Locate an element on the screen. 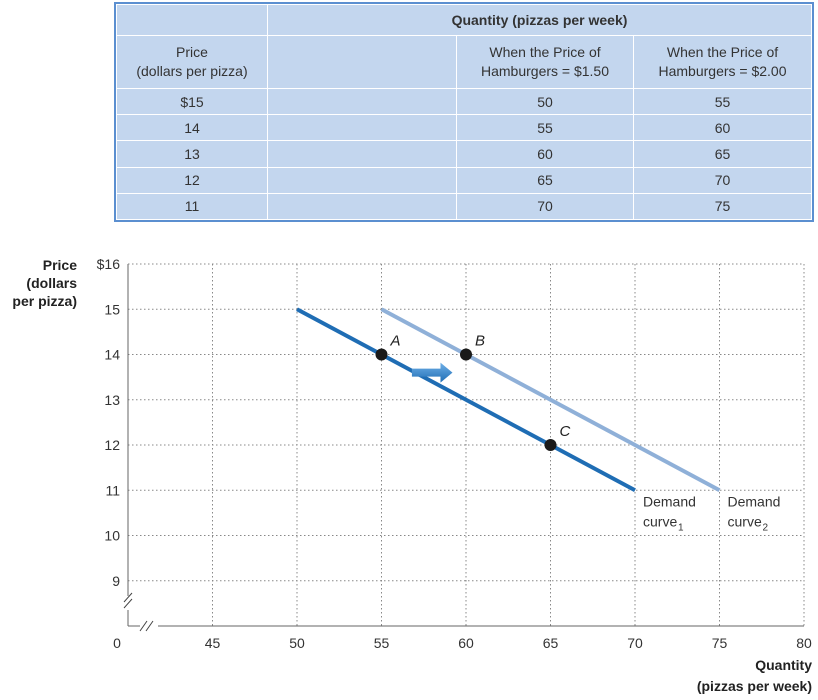 The height and width of the screenshot is (700, 818). x-tick-label: 50 is located at coordinates (297, 643).